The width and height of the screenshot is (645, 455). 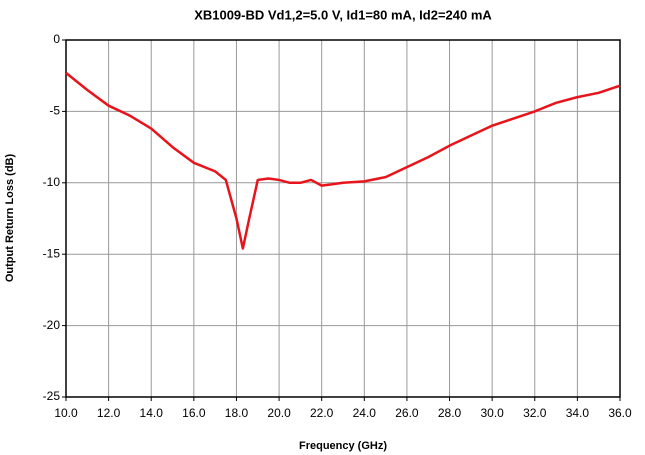 What do you see at coordinates (237, 413) in the screenshot?
I see `x-tick-label: 18.0` at bounding box center [237, 413].